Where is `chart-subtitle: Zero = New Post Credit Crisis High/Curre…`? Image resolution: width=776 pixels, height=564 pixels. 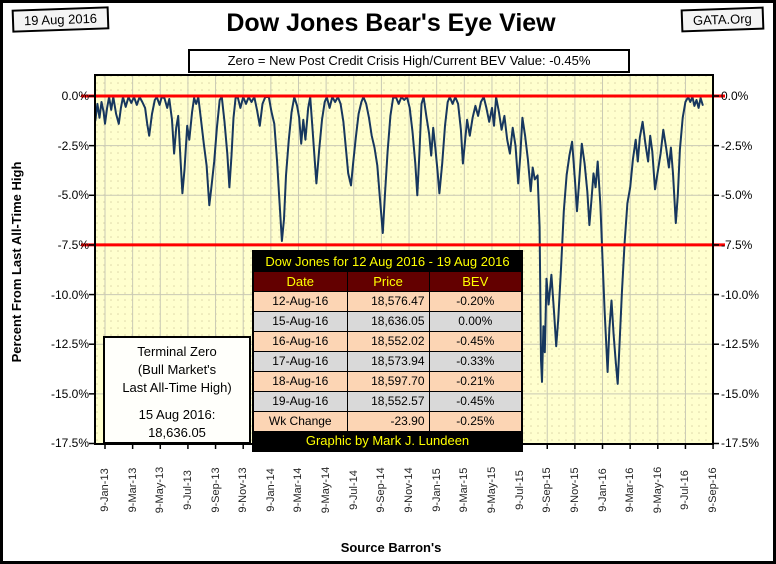
chart-subtitle: Zero = New Post Credit Crisis High/Curre… is located at coordinates (409, 61).